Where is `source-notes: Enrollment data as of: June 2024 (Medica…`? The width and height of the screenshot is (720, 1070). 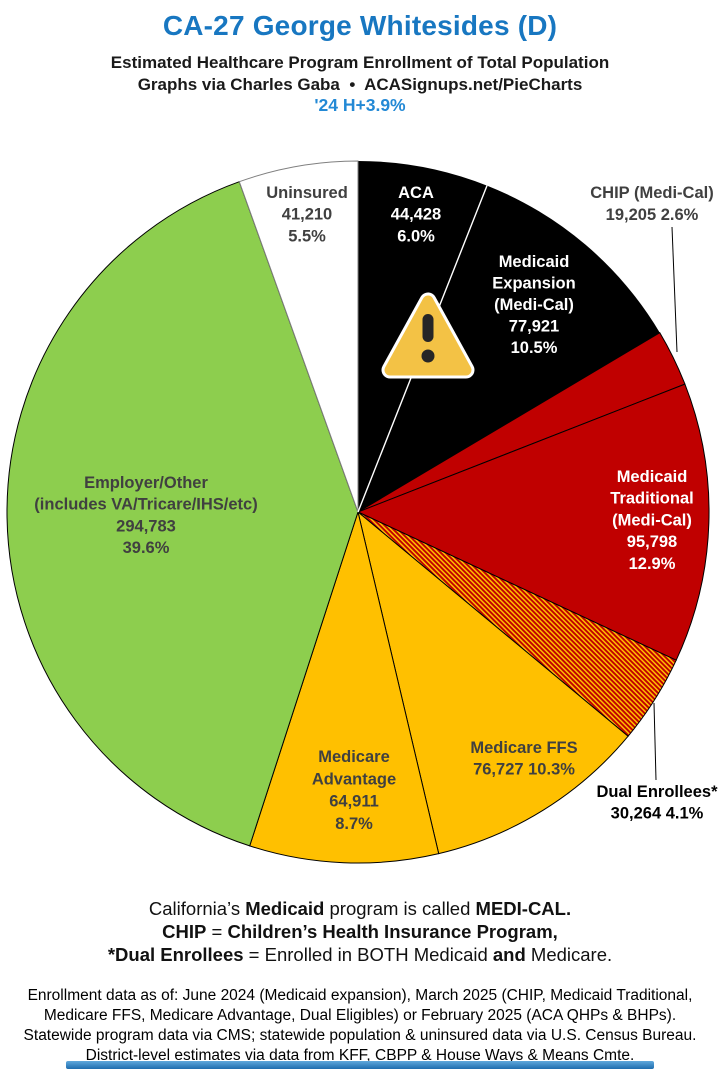 source-notes: Enrollment data as of: June 2024 (Medica… is located at coordinates (360, 1026).